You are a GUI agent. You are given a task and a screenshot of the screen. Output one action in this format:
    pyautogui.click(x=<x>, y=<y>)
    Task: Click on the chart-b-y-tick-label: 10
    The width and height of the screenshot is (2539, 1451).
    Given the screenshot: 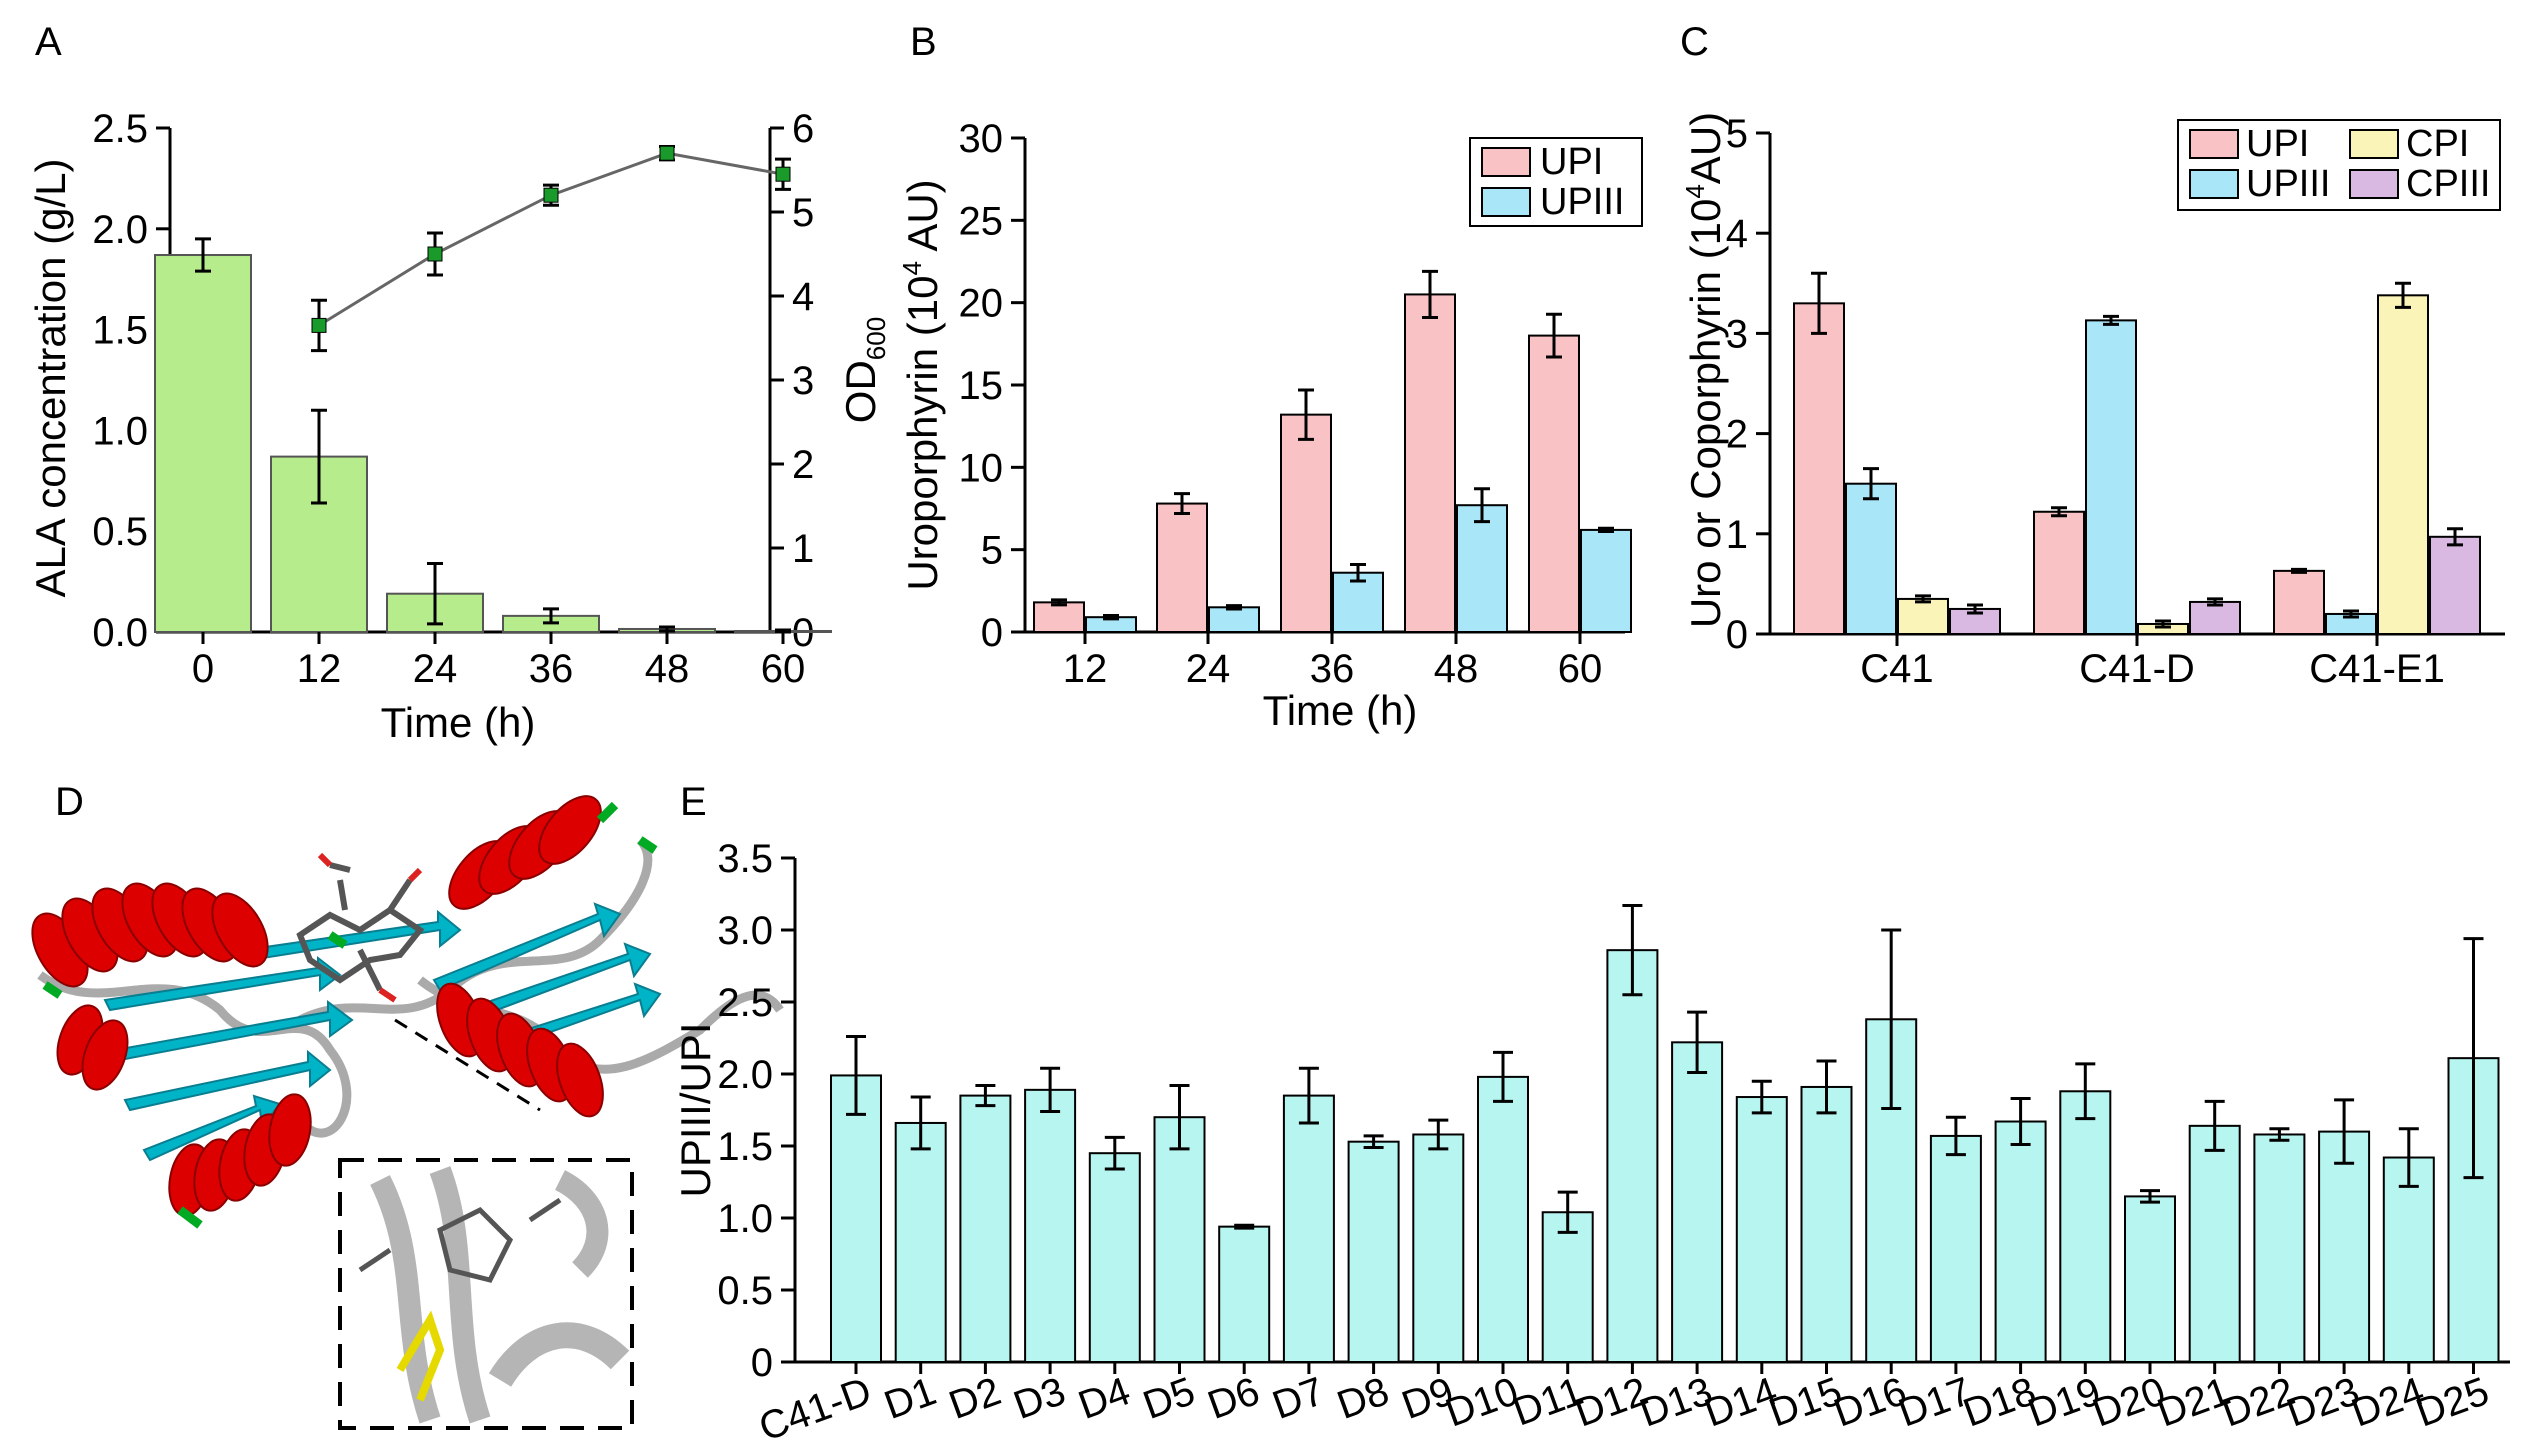 What is the action you would take?
    pyautogui.click(x=981, y=468)
    